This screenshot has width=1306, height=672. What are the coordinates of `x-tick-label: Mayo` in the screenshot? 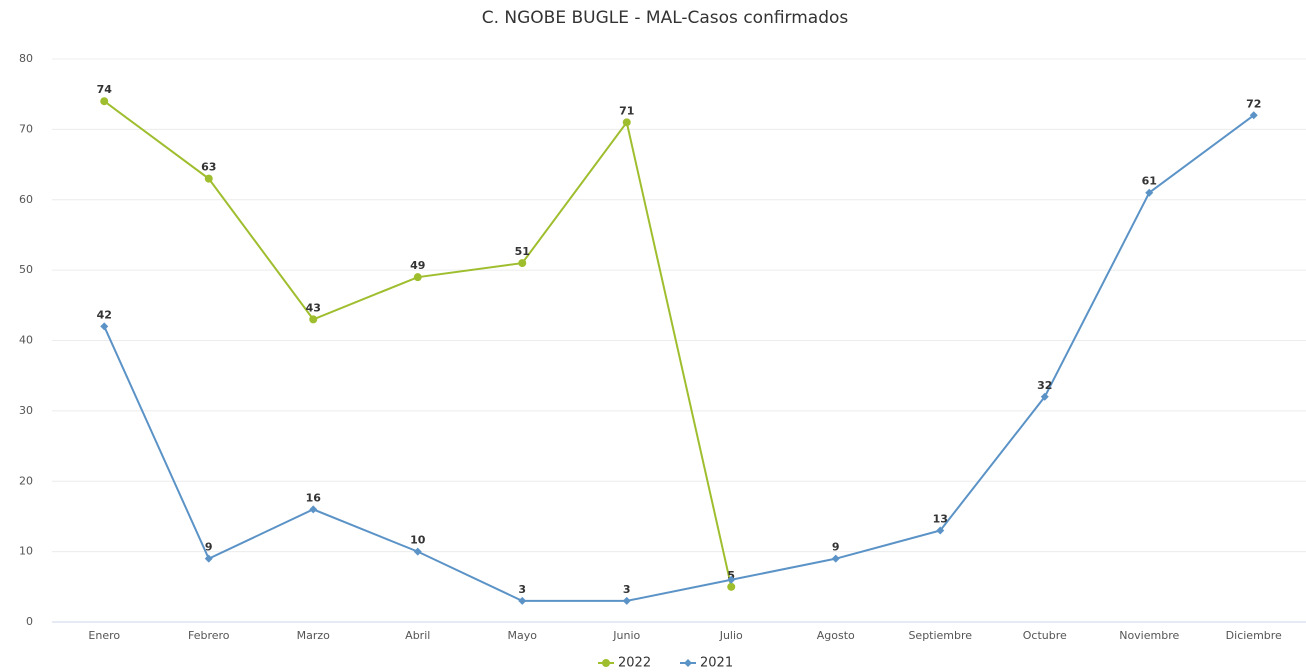 It's located at (523, 635).